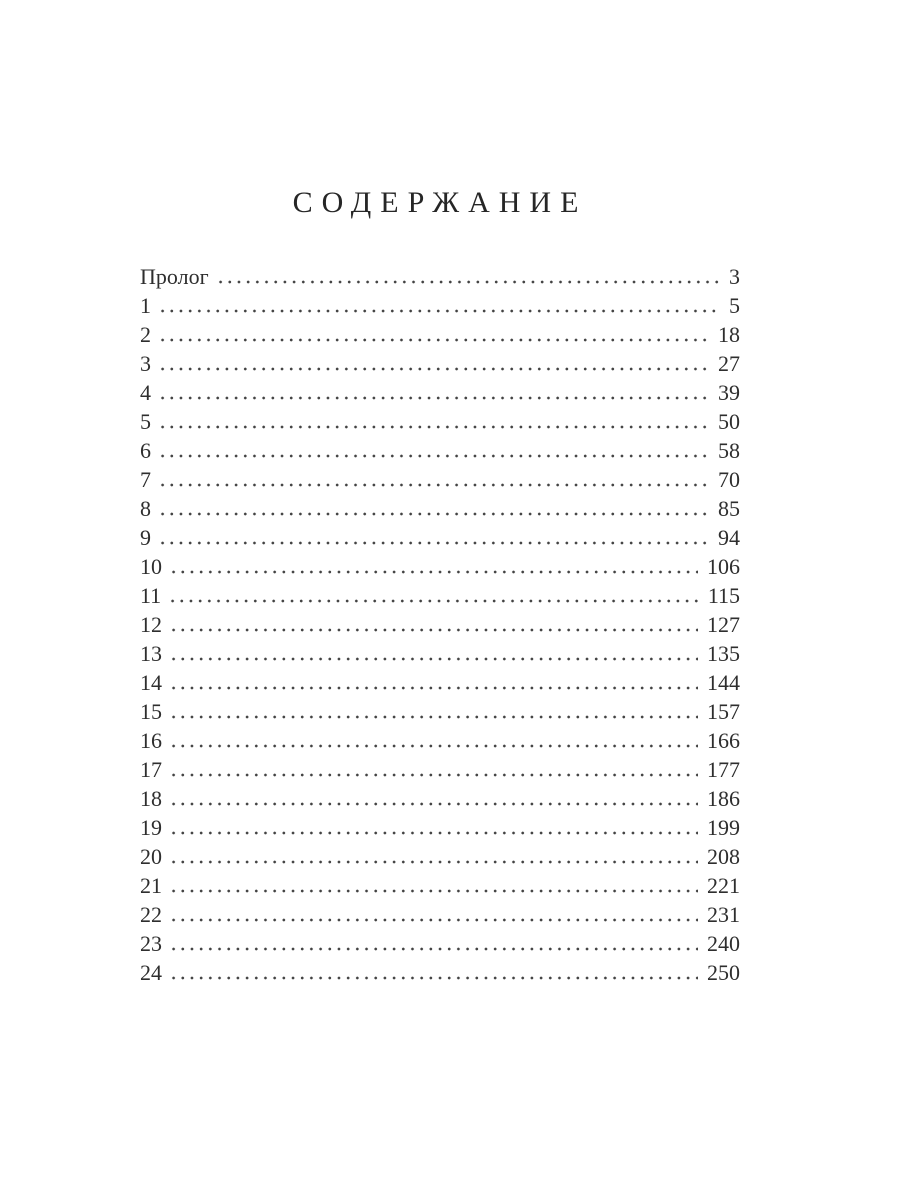 The width and height of the screenshot is (900, 1200). What do you see at coordinates (151, 943) in the screenshot?
I see `toc-entry-label: 23` at bounding box center [151, 943].